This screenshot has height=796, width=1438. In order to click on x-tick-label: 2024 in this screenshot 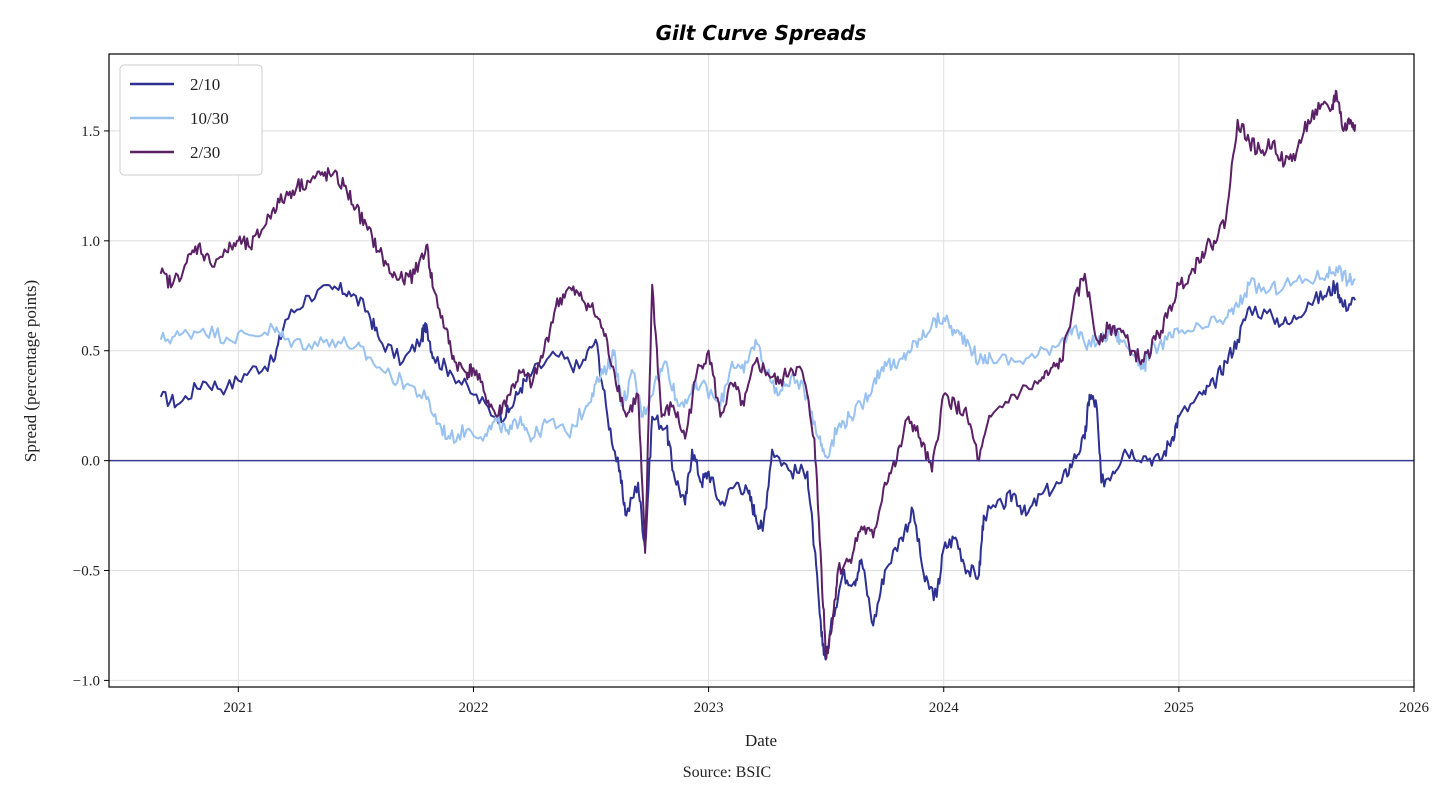, I will do `click(944, 708)`.